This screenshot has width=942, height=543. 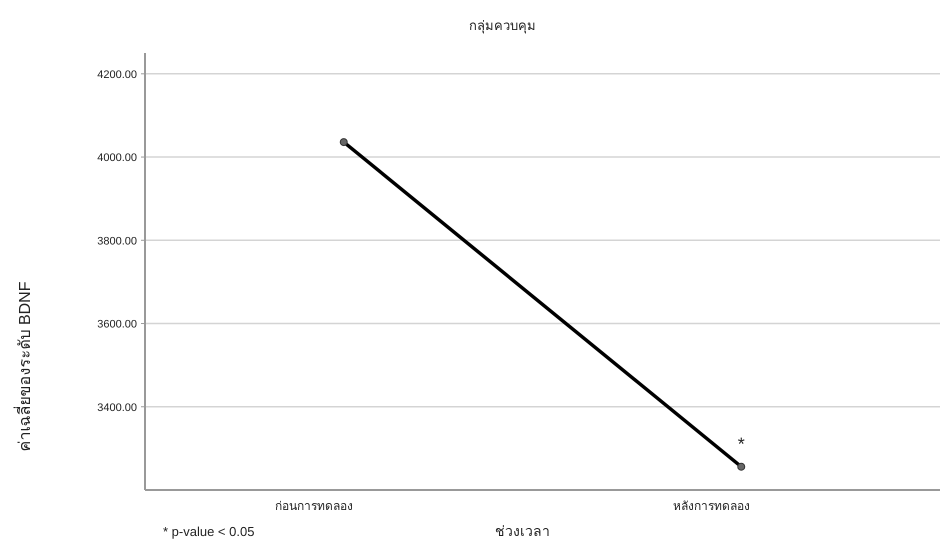 I want to click on y-tick-label: 3400.00, so click(x=117, y=408).